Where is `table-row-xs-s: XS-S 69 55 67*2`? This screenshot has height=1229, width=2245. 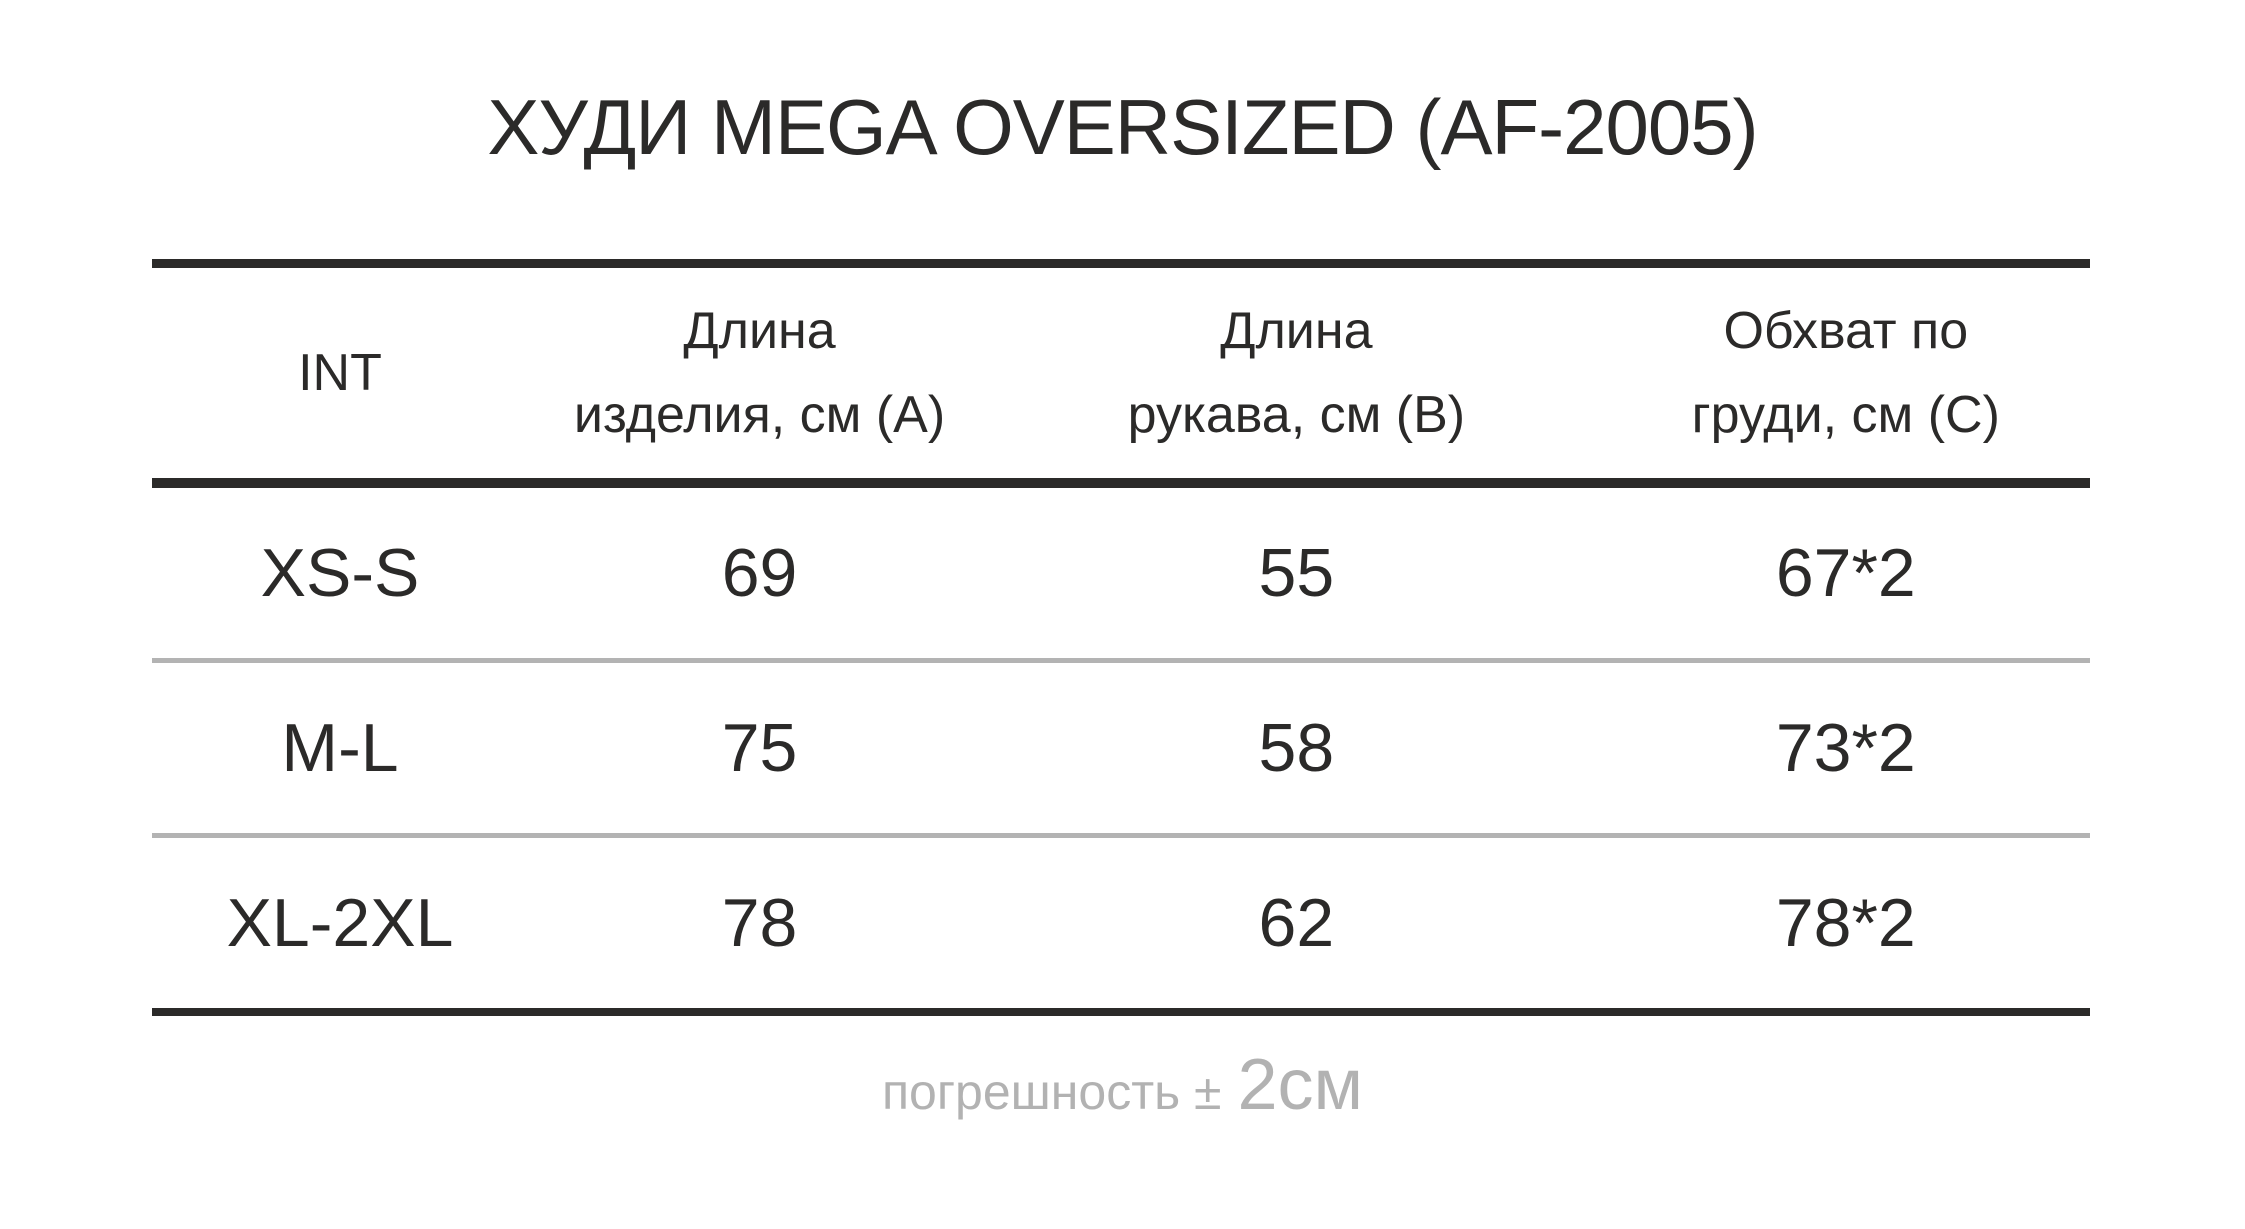
table-row-xs-s: XS-S 69 55 67*2 is located at coordinates (1121, 573).